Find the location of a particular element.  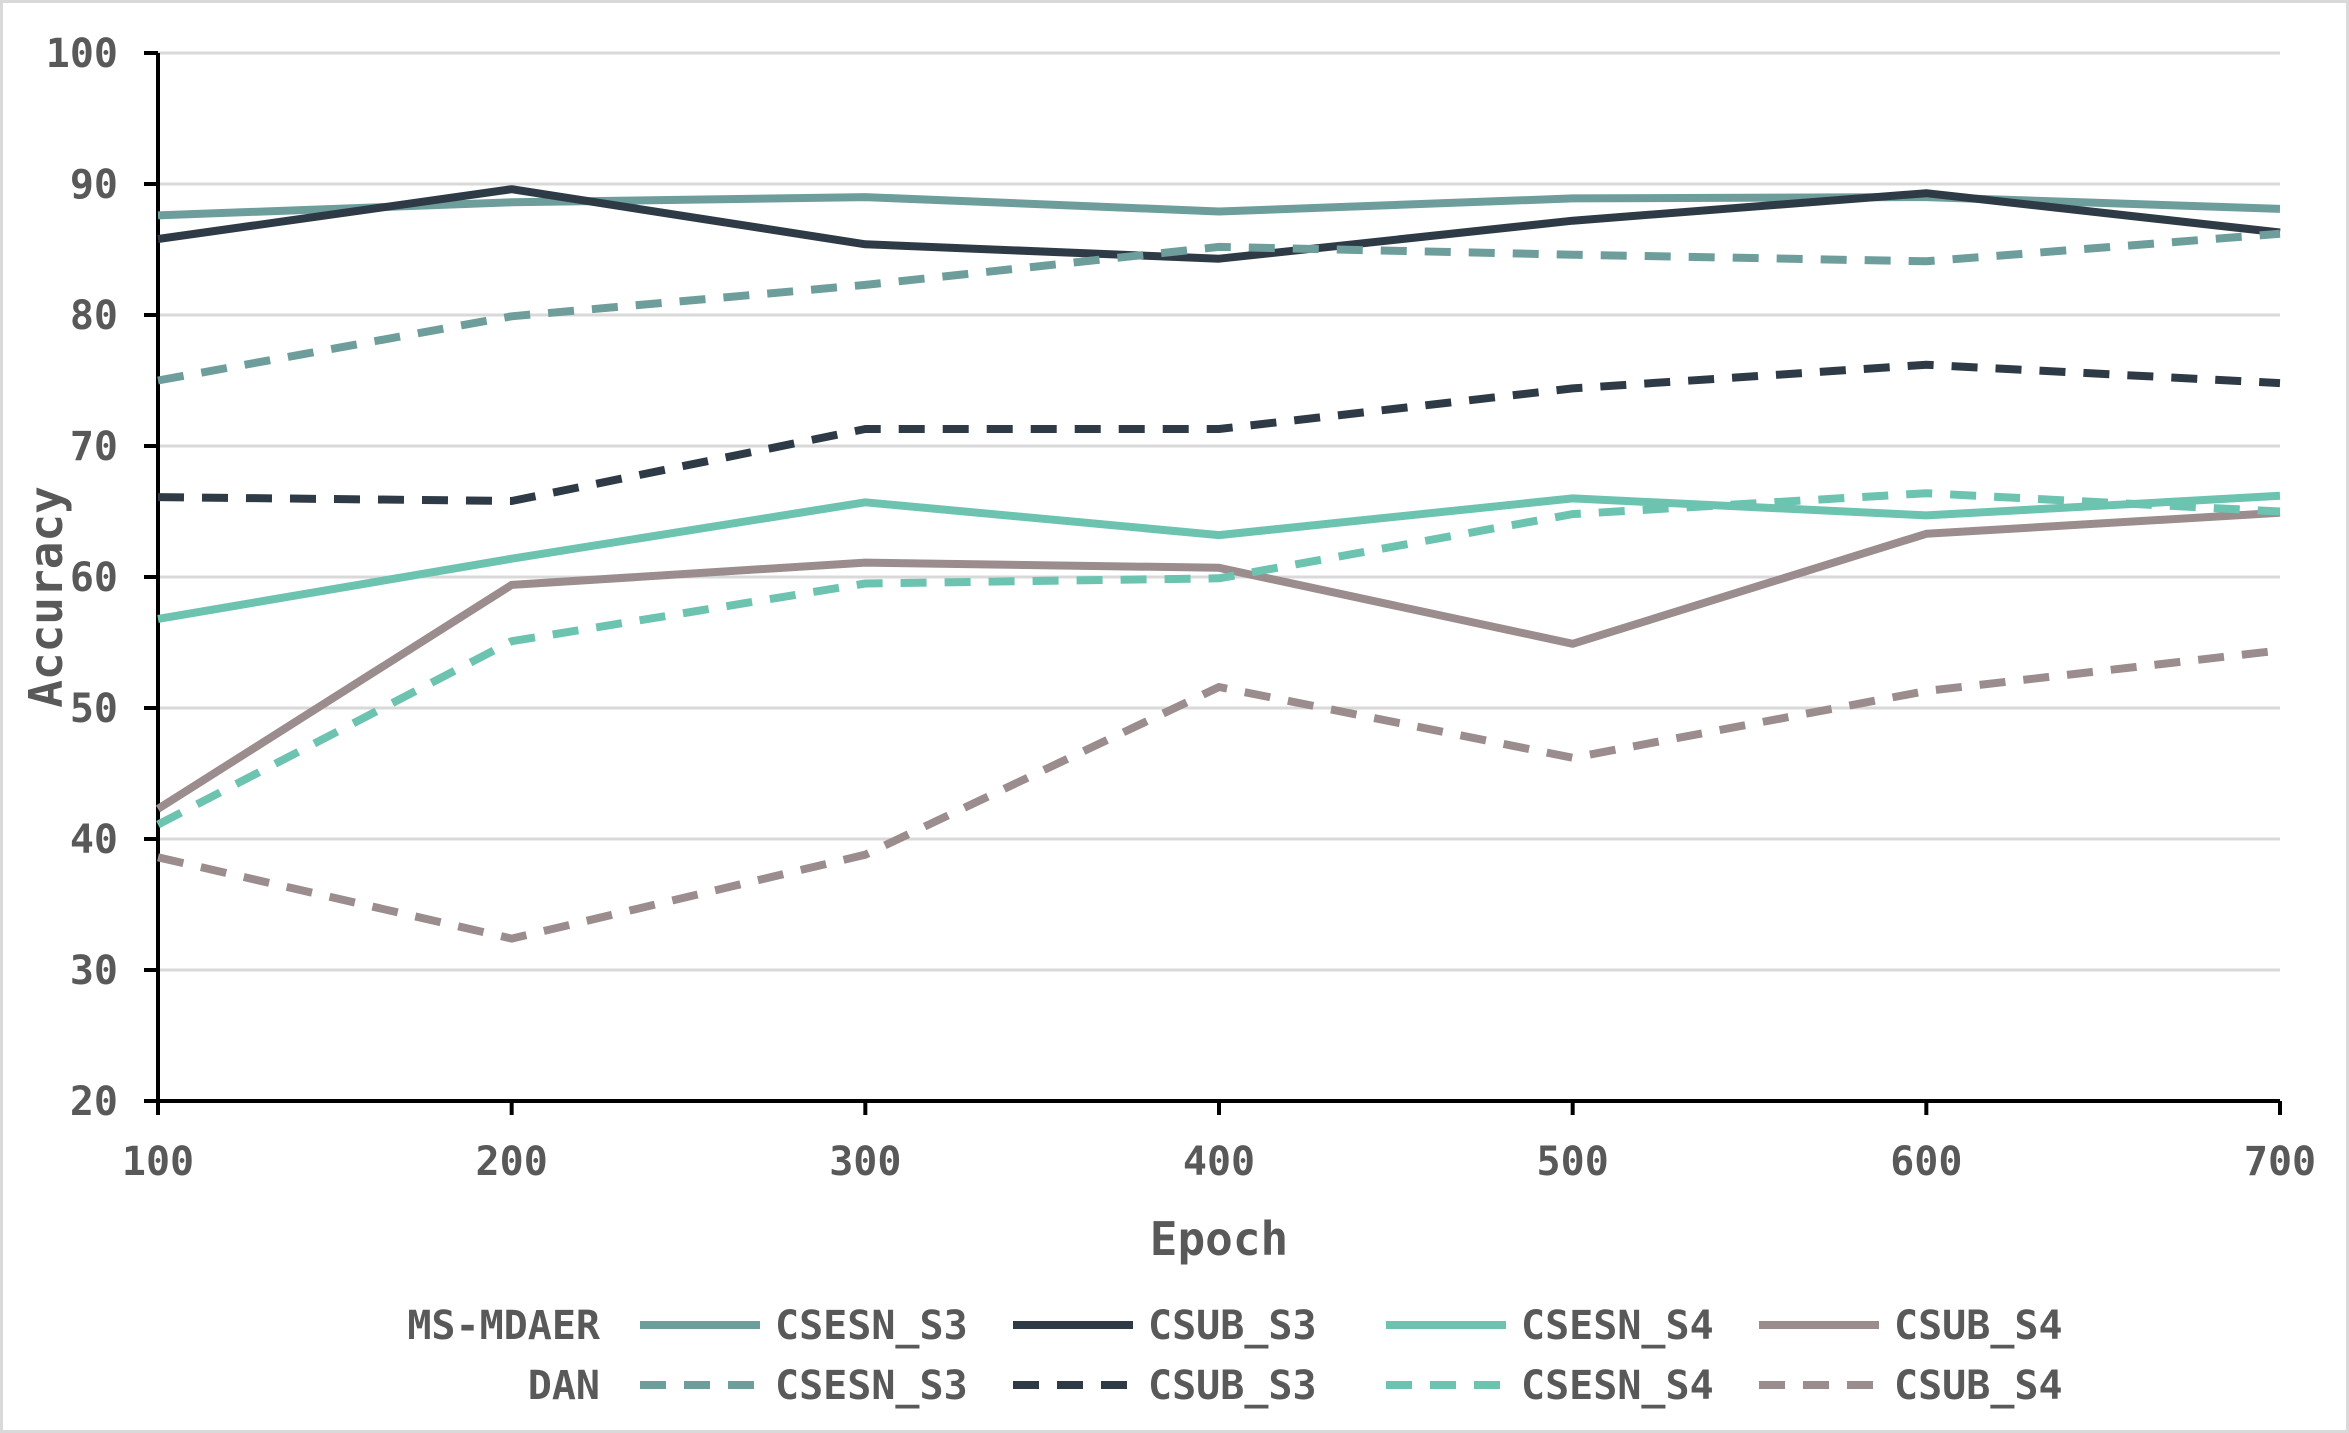

x-tick-label-100: 100 is located at coordinates (158, 1162).